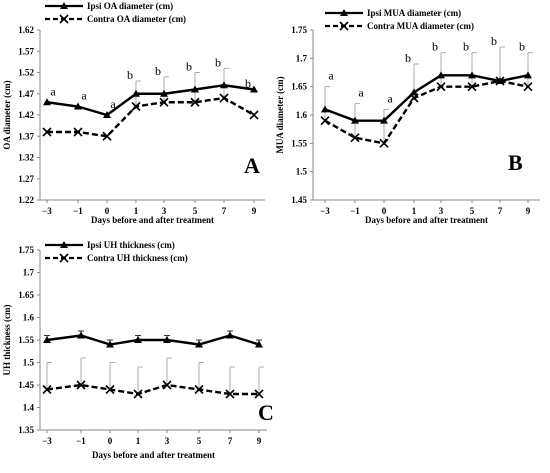 The image size is (550, 473). I want to click on y-axis-label: UH thickness (cm), so click(7, 340).